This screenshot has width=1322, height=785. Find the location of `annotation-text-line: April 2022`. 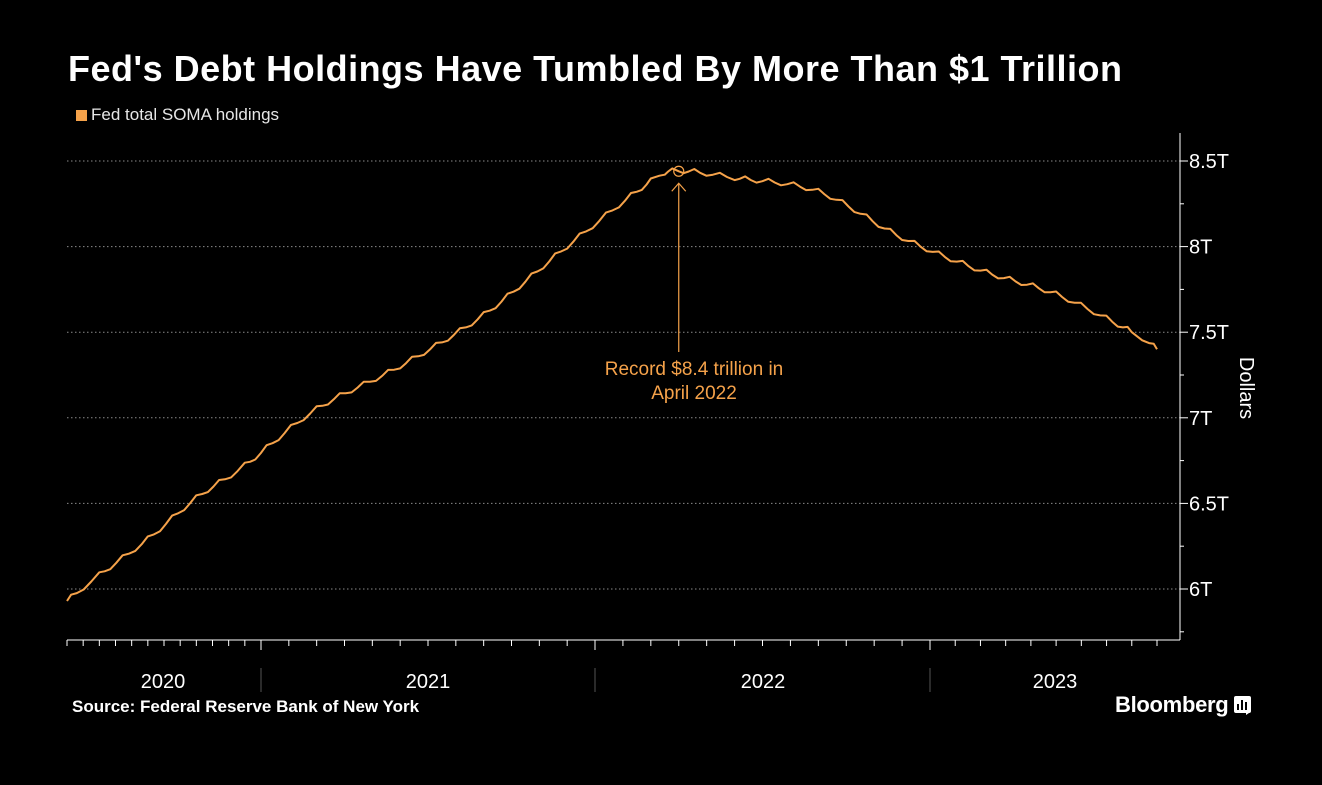

annotation-text-line: April 2022 is located at coordinates (694, 393).